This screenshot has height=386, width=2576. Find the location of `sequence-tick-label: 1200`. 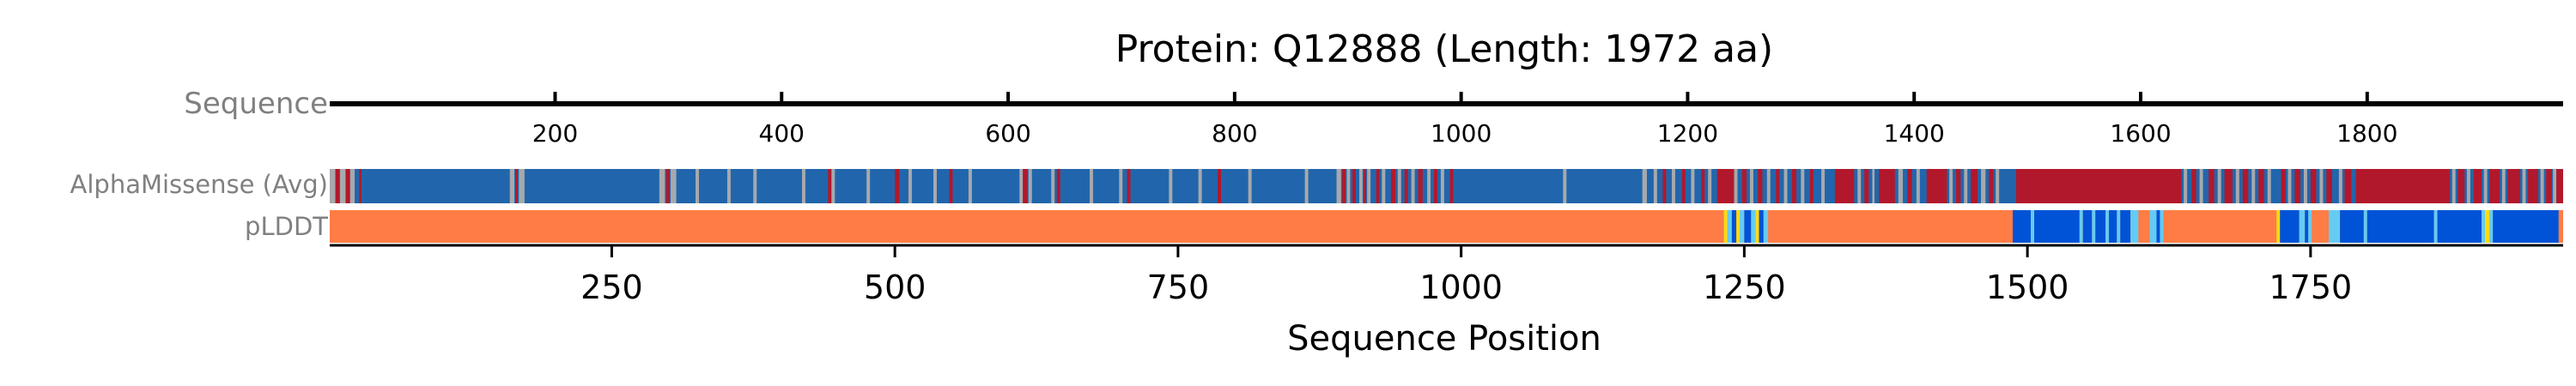

sequence-tick-label: 1200 is located at coordinates (1687, 133).